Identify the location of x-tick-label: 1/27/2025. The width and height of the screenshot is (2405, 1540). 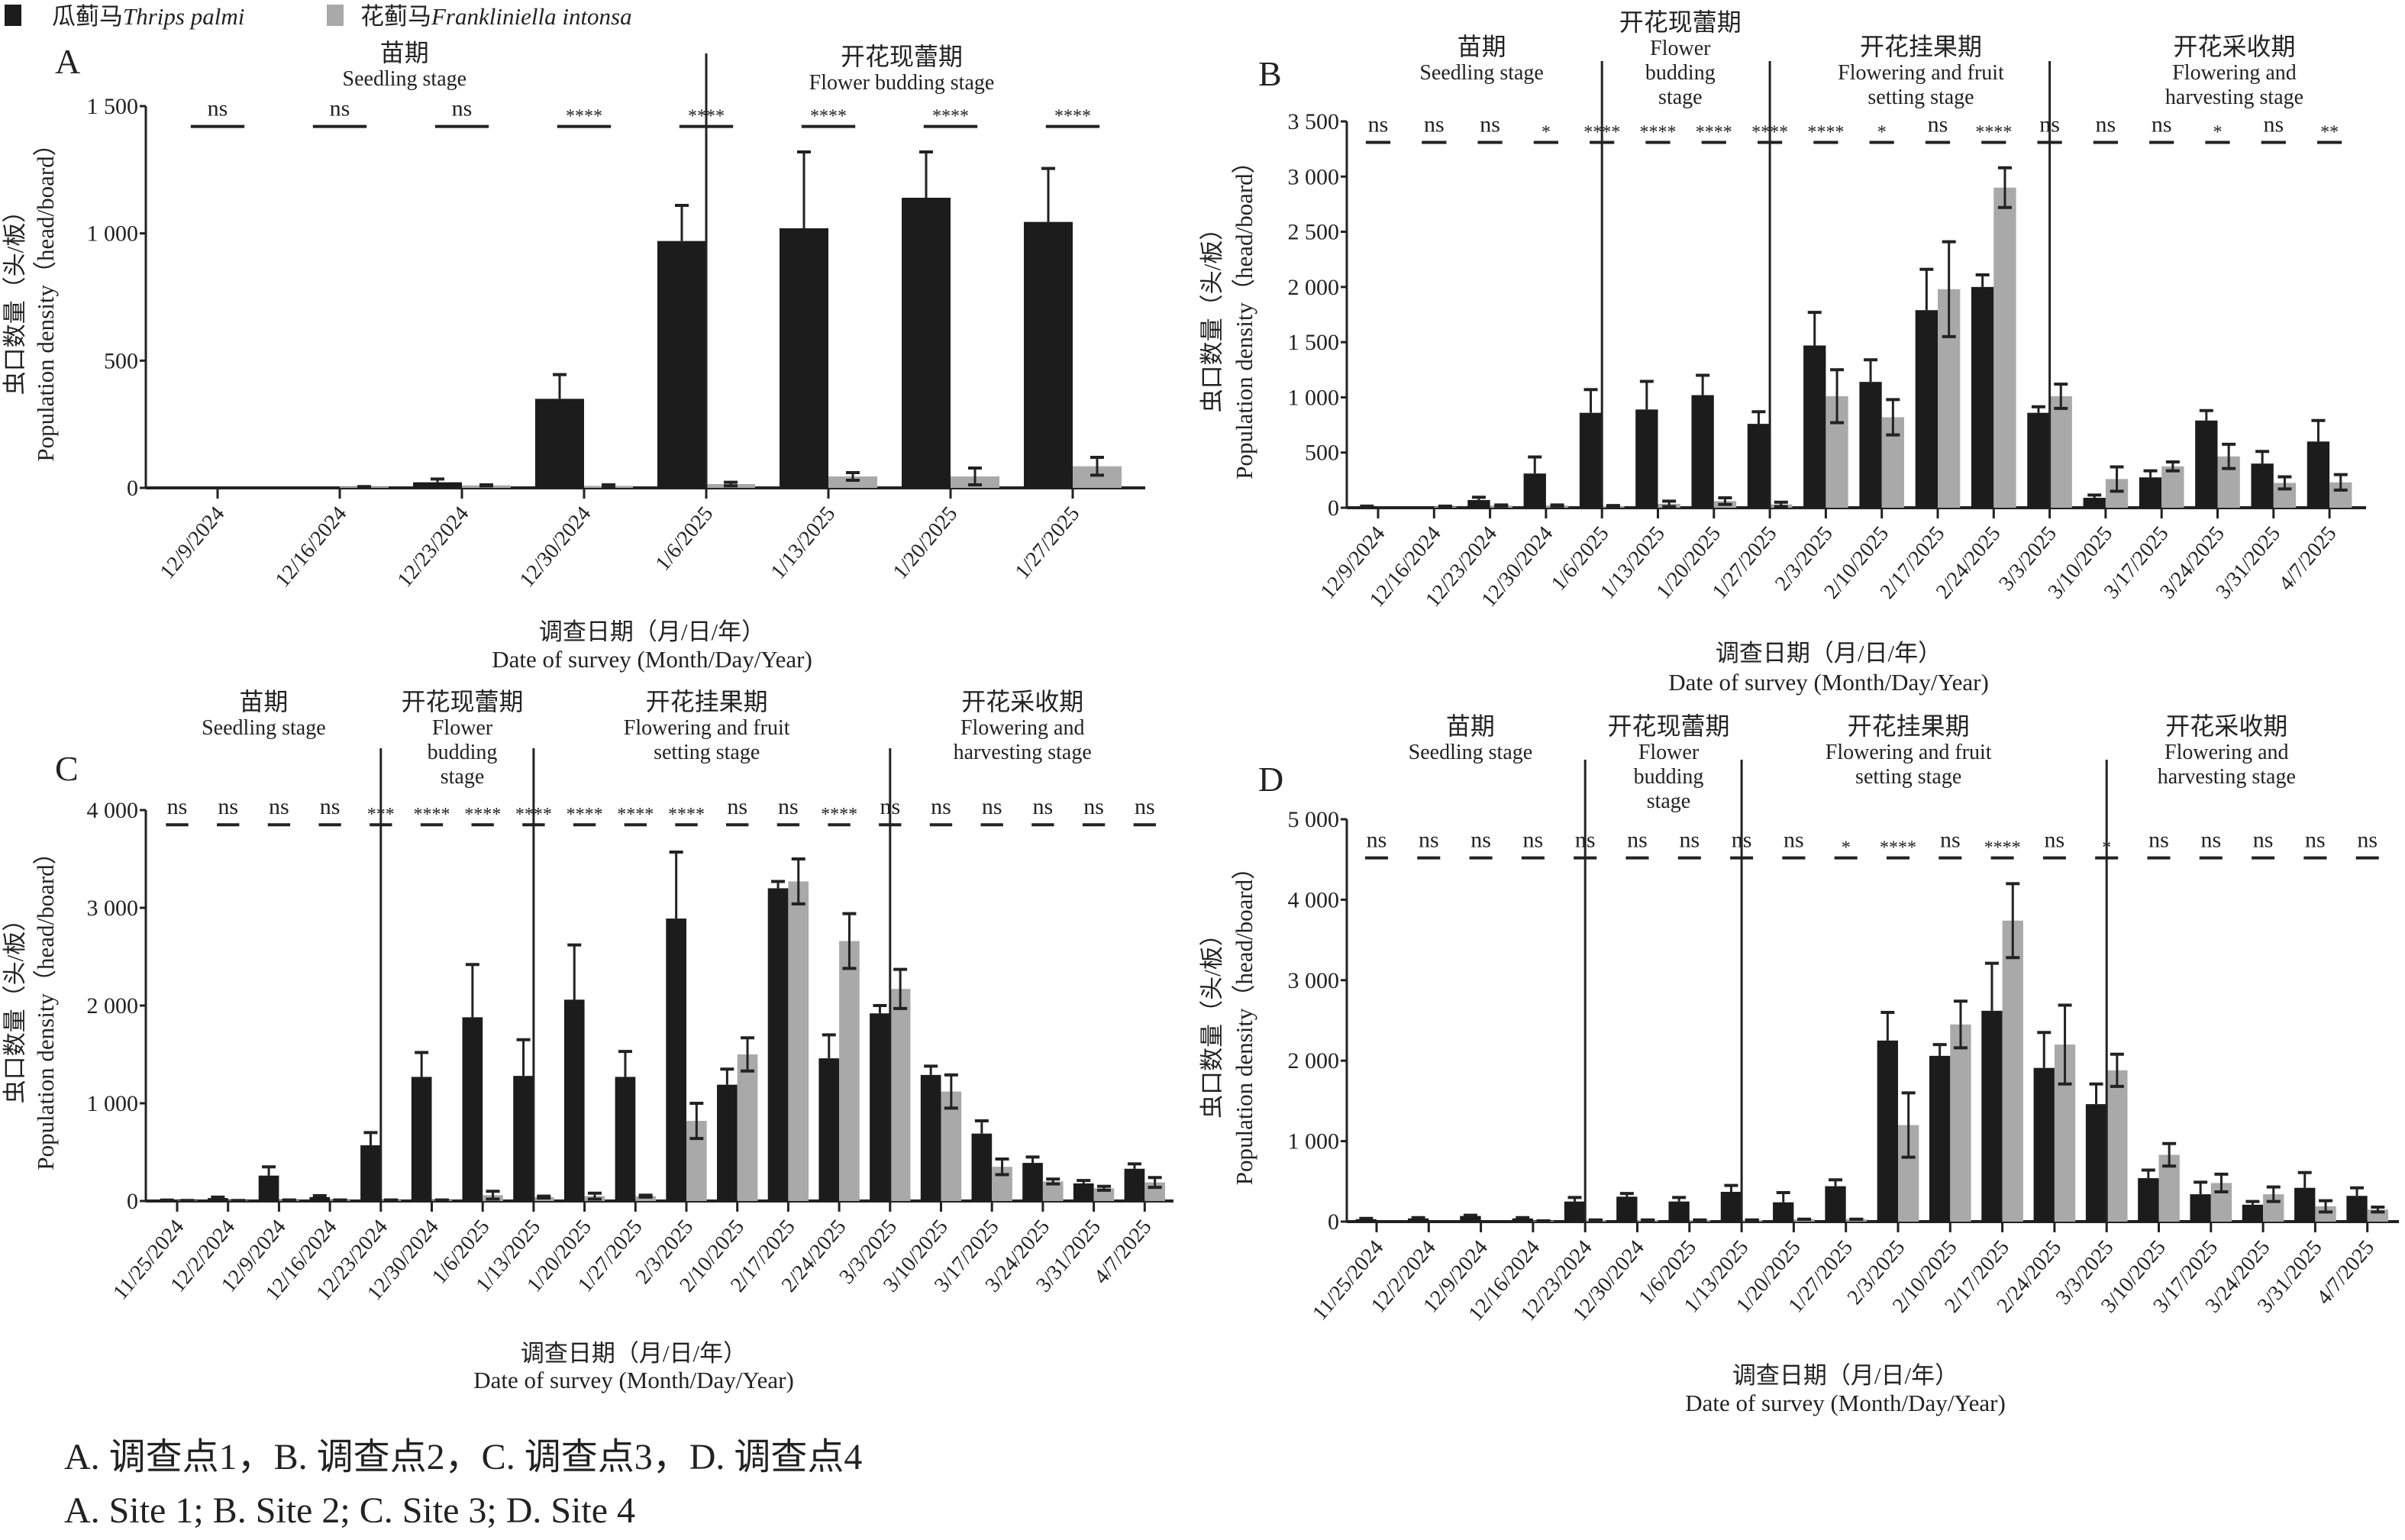
(1048, 543).